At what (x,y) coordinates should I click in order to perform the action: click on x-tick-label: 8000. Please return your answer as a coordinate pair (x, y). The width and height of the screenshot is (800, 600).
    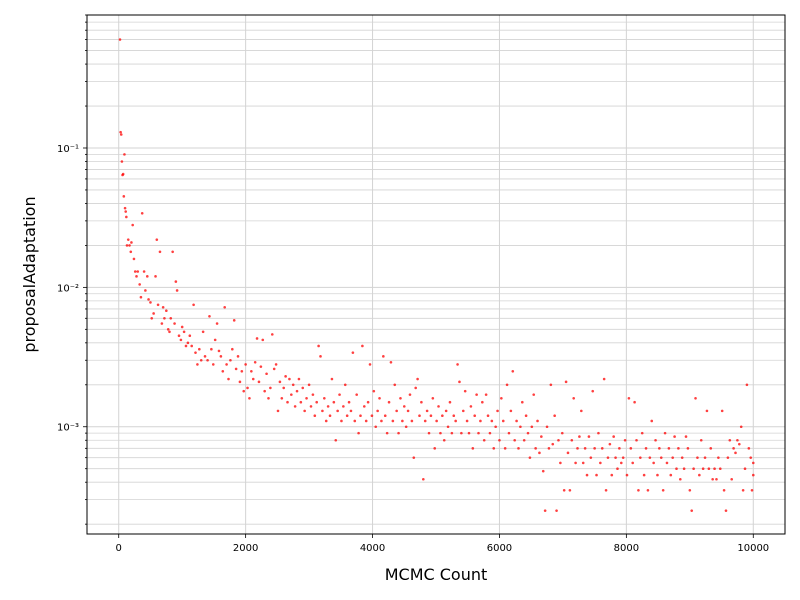
    Looking at the image, I should click on (626, 548).